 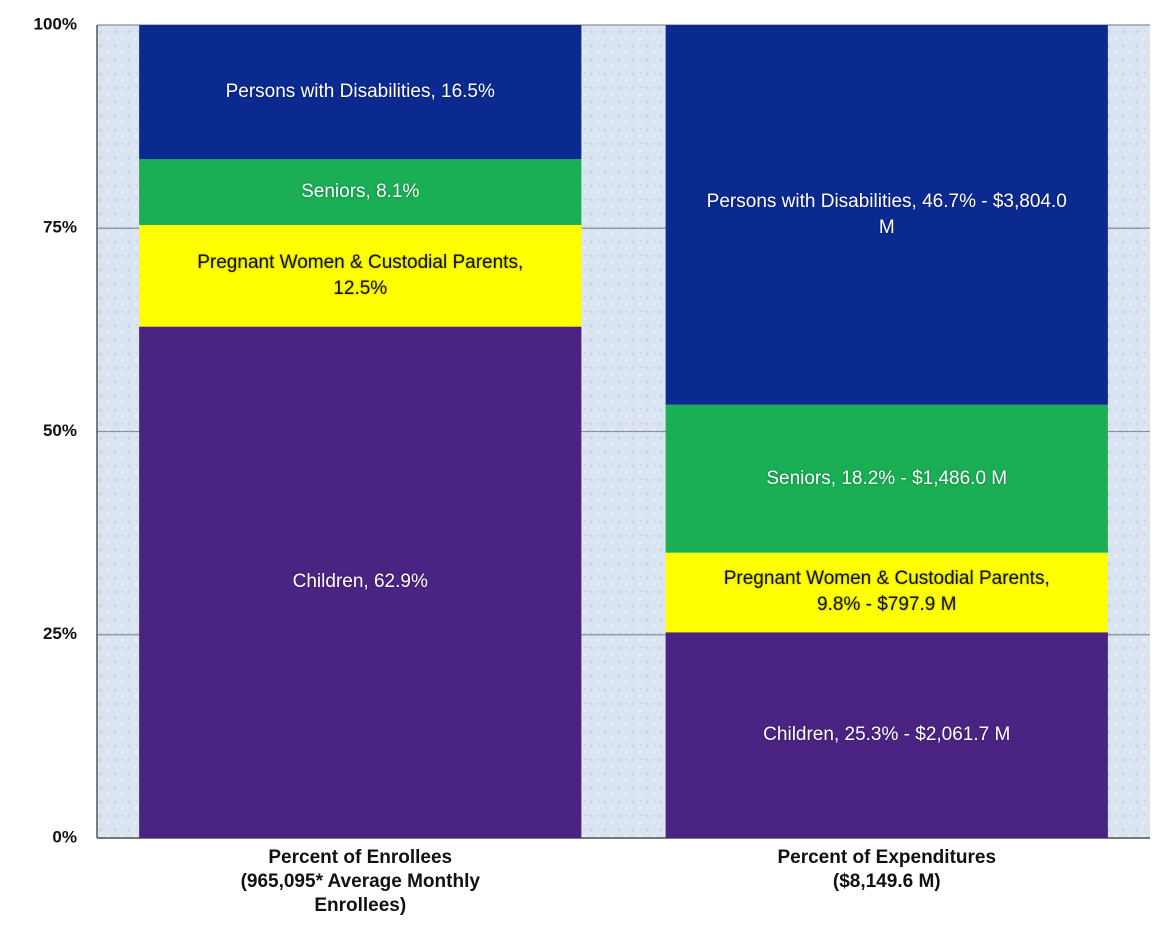 I want to click on value-label: Children, 25.3% - $2,061.7 M, so click(x=887, y=735).